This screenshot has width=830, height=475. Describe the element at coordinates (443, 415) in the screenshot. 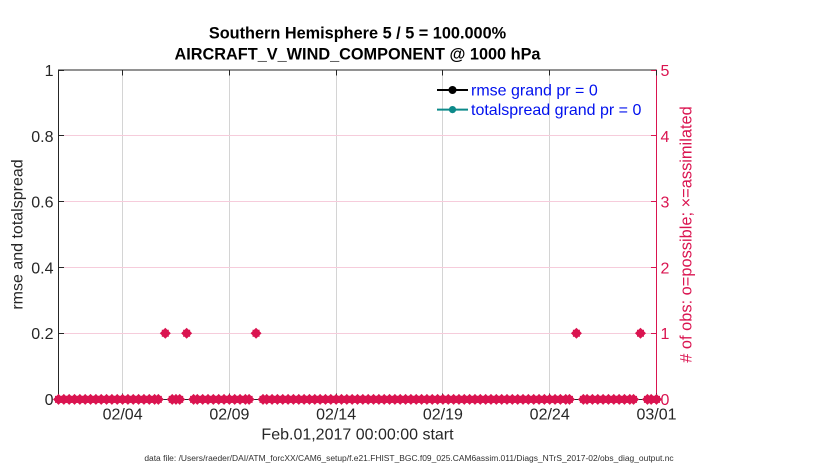

I see `svg-text: 02/19` at that location.